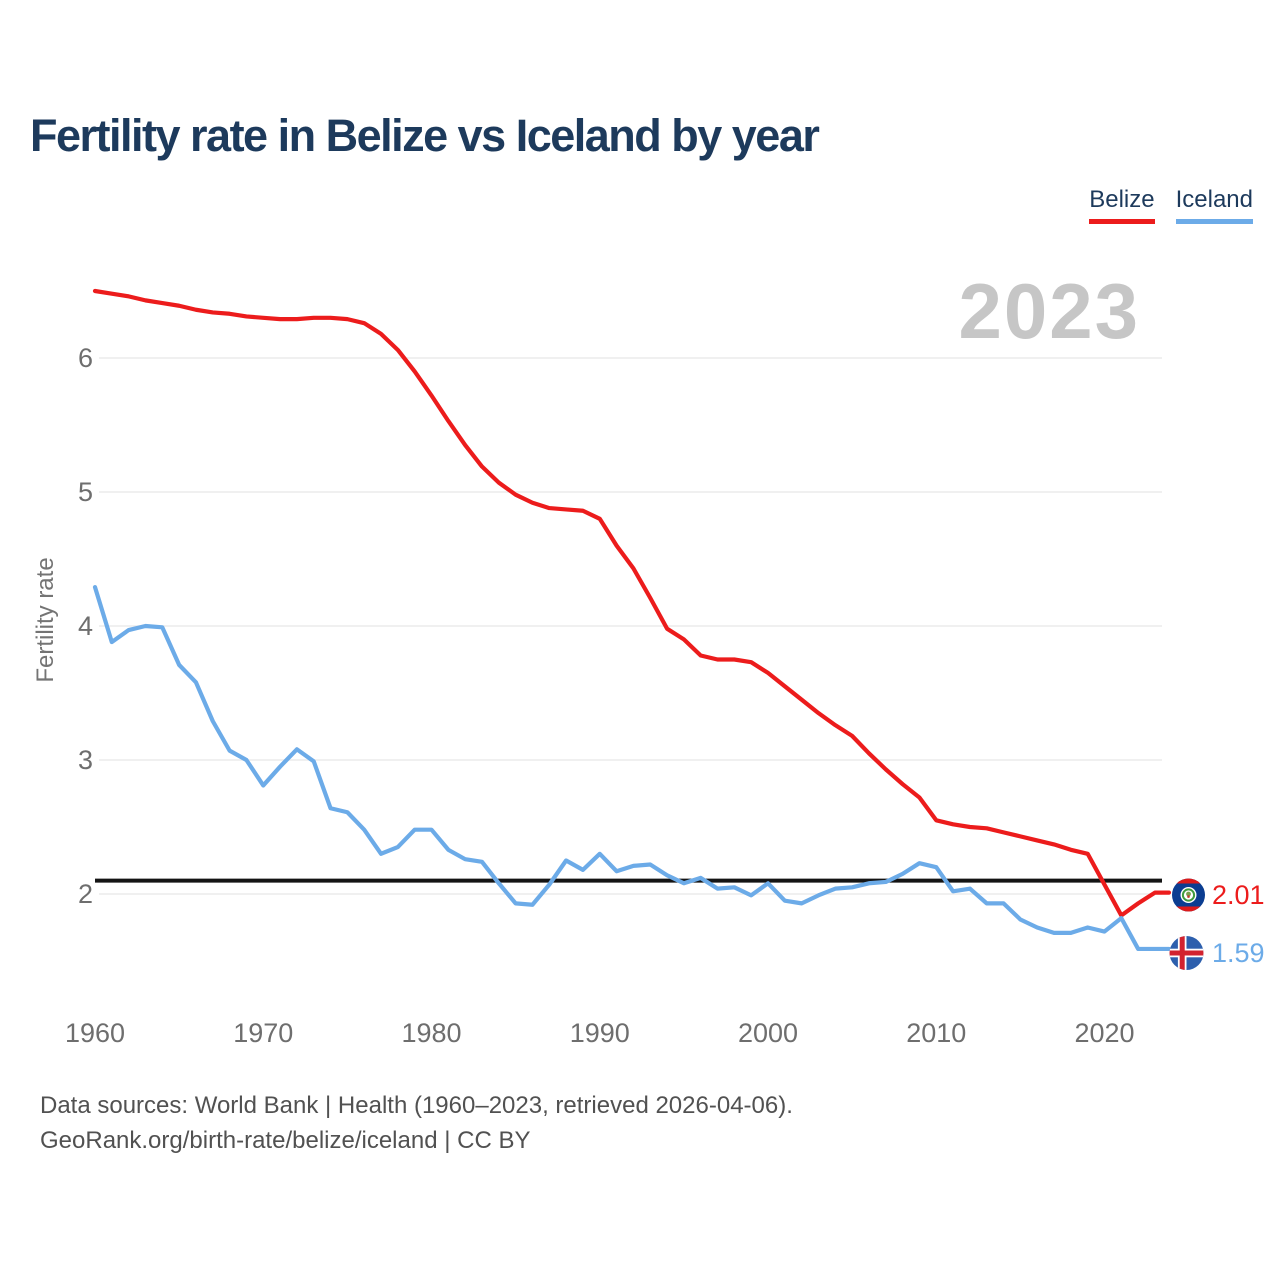 This screenshot has height=1280, width=1280. Describe the element at coordinates (85, 492) in the screenshot. I see `y-tick-label: 5` at that location.